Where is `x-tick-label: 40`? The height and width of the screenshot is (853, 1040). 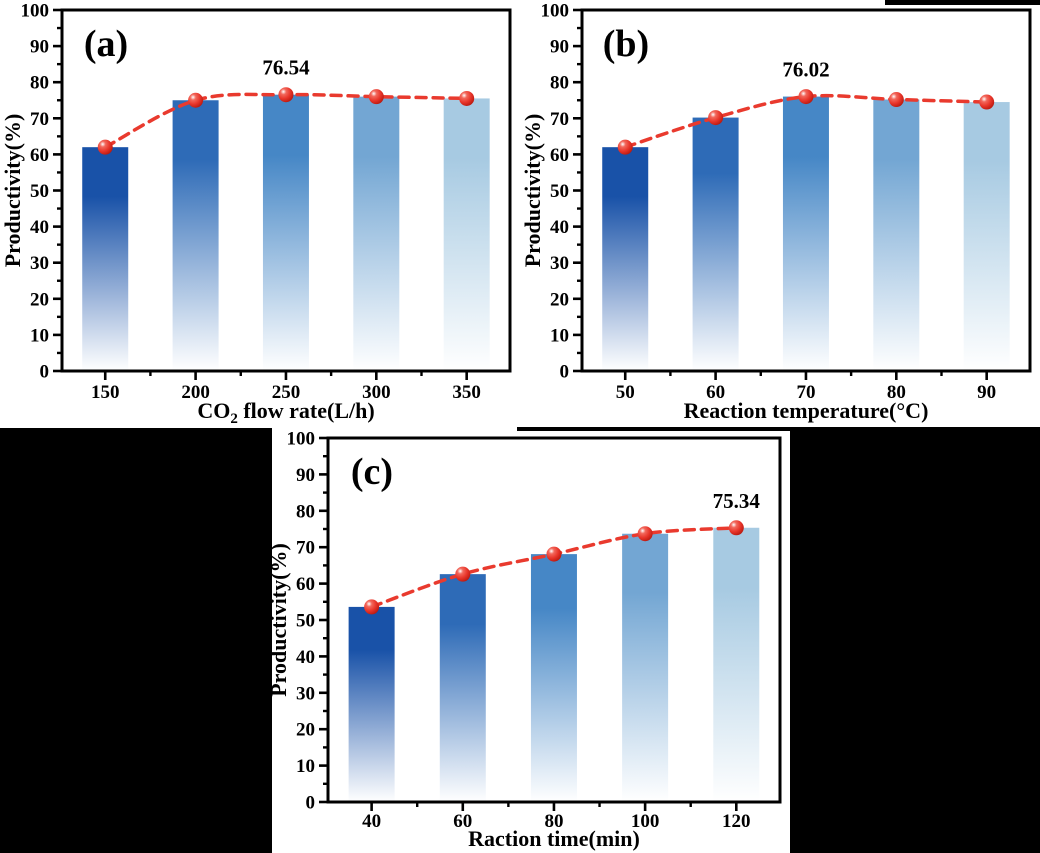 x-tick-label: 40 is located at coordinates (371, 821).